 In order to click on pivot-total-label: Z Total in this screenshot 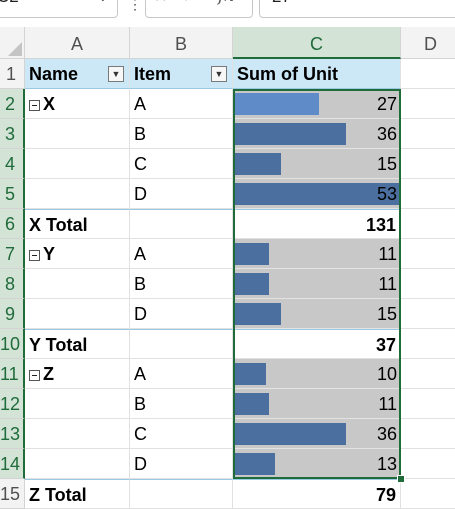, I will do `click(77, 494)`.